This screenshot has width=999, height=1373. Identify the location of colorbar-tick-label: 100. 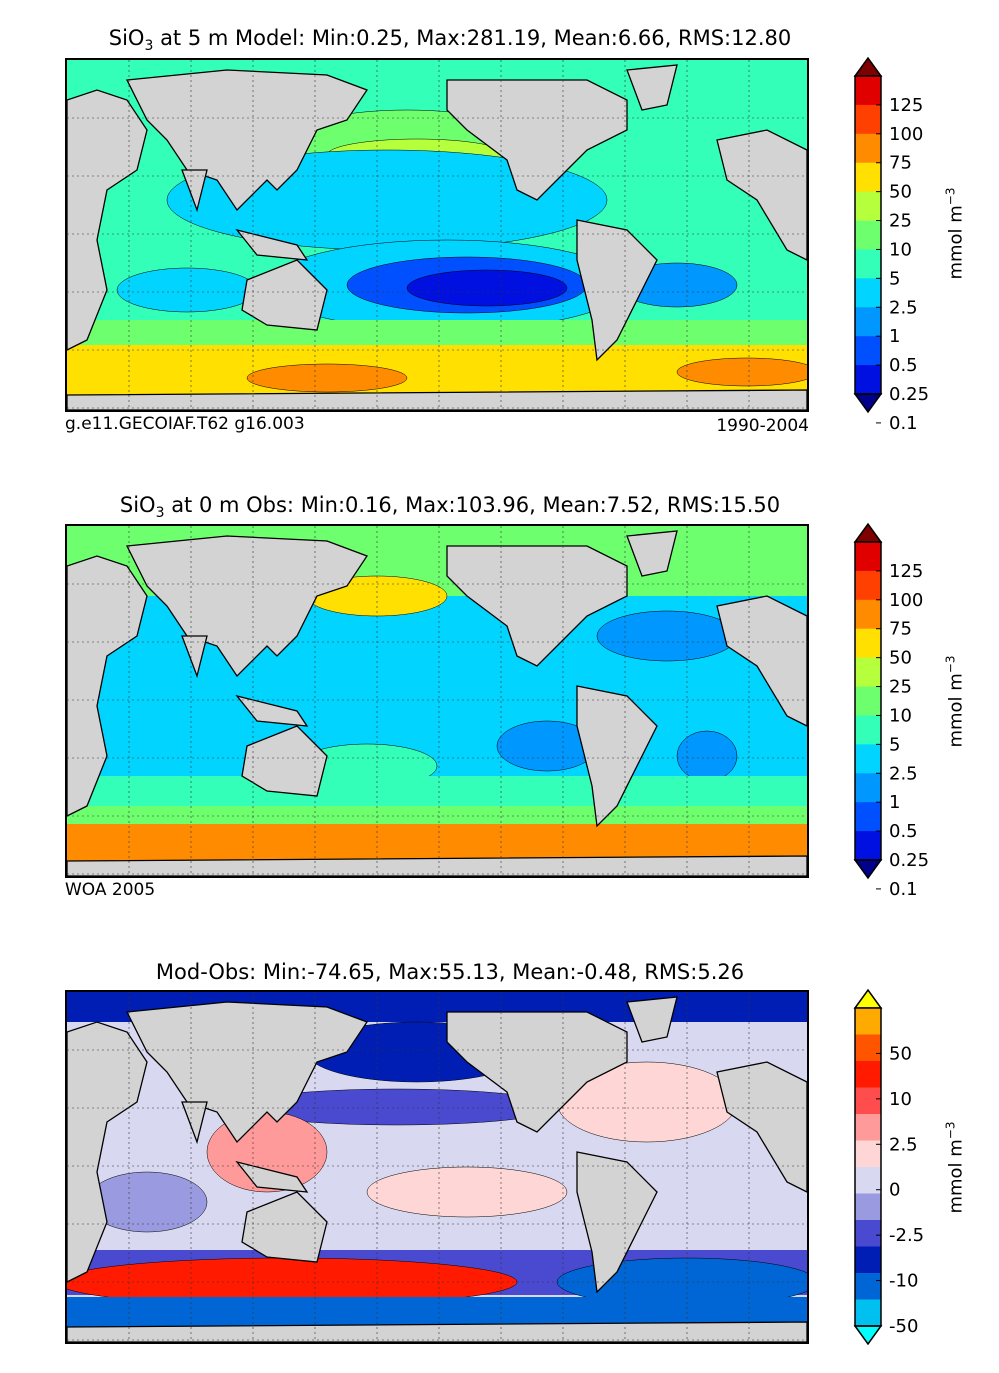
(906, 600).